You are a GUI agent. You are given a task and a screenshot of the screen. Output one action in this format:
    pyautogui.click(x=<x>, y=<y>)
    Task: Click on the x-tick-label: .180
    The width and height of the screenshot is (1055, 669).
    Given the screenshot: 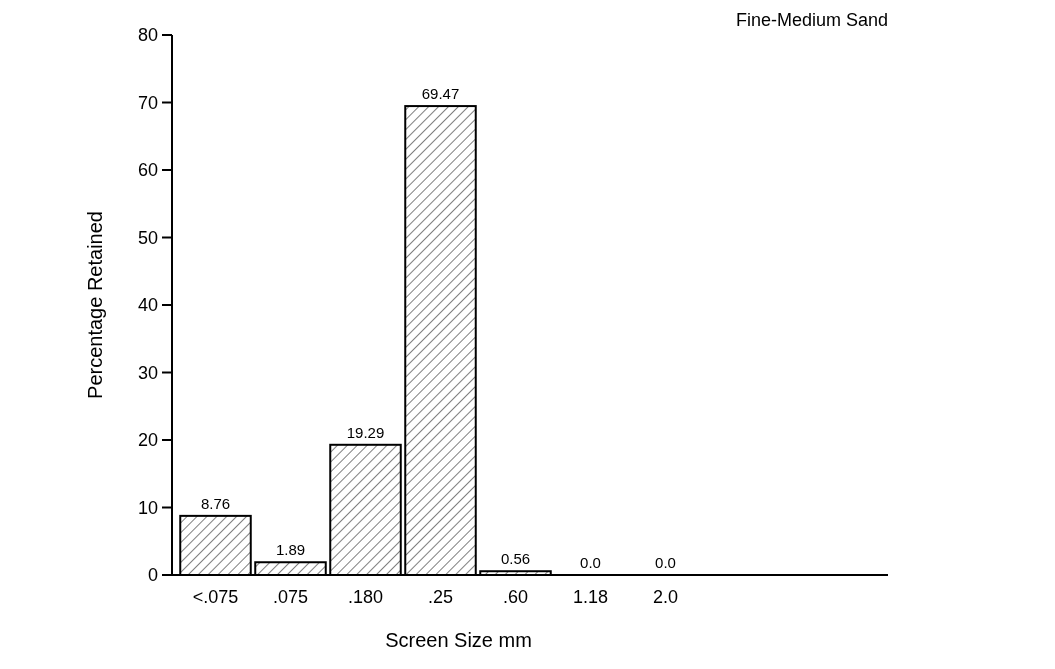 What is the action you would take?
    pyautogui.click(x=365, y=597)
    